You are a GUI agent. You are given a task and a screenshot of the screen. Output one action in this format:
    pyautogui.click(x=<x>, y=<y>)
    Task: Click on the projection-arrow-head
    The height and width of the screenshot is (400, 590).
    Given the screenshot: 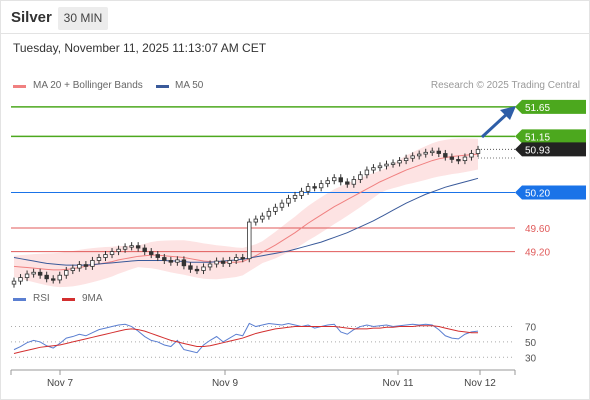 What is the action you would take?
    pyautogui.click(x=508, y=113)
    